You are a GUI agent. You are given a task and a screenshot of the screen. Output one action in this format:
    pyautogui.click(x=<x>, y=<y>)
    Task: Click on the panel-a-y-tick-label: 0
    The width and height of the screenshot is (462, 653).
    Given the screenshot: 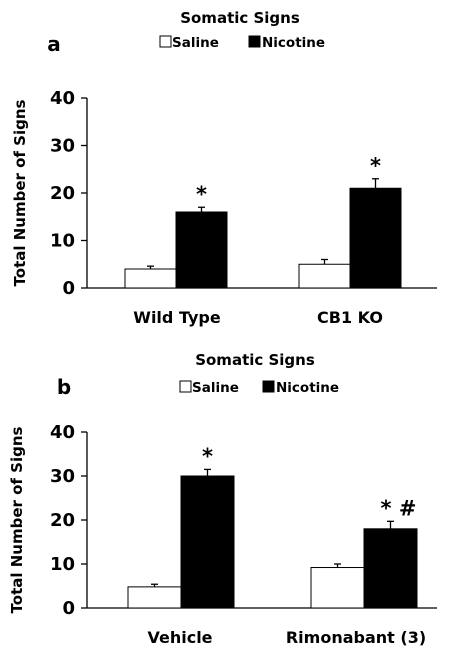 What is the action you would take?
    pyautogui.click(x=68, y=288)
    